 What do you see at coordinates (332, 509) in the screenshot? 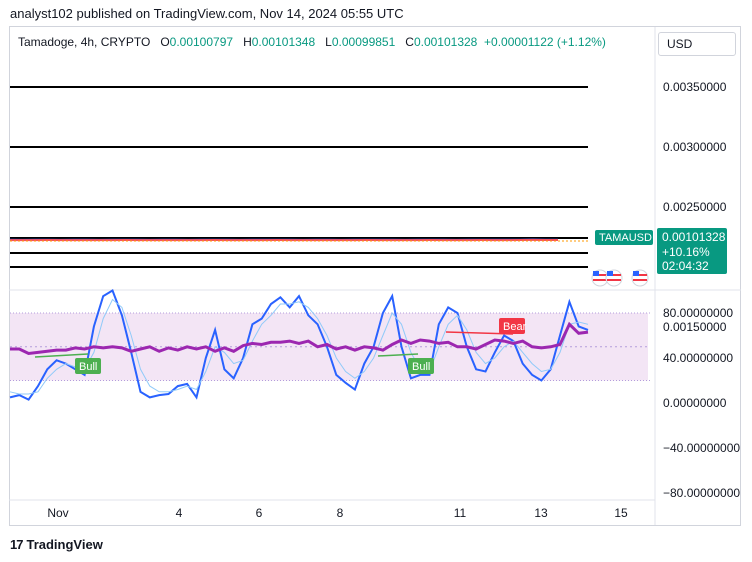
I see `time-axis: Nov 4 6 8 11 13 15` at bounding box center [332, 509].